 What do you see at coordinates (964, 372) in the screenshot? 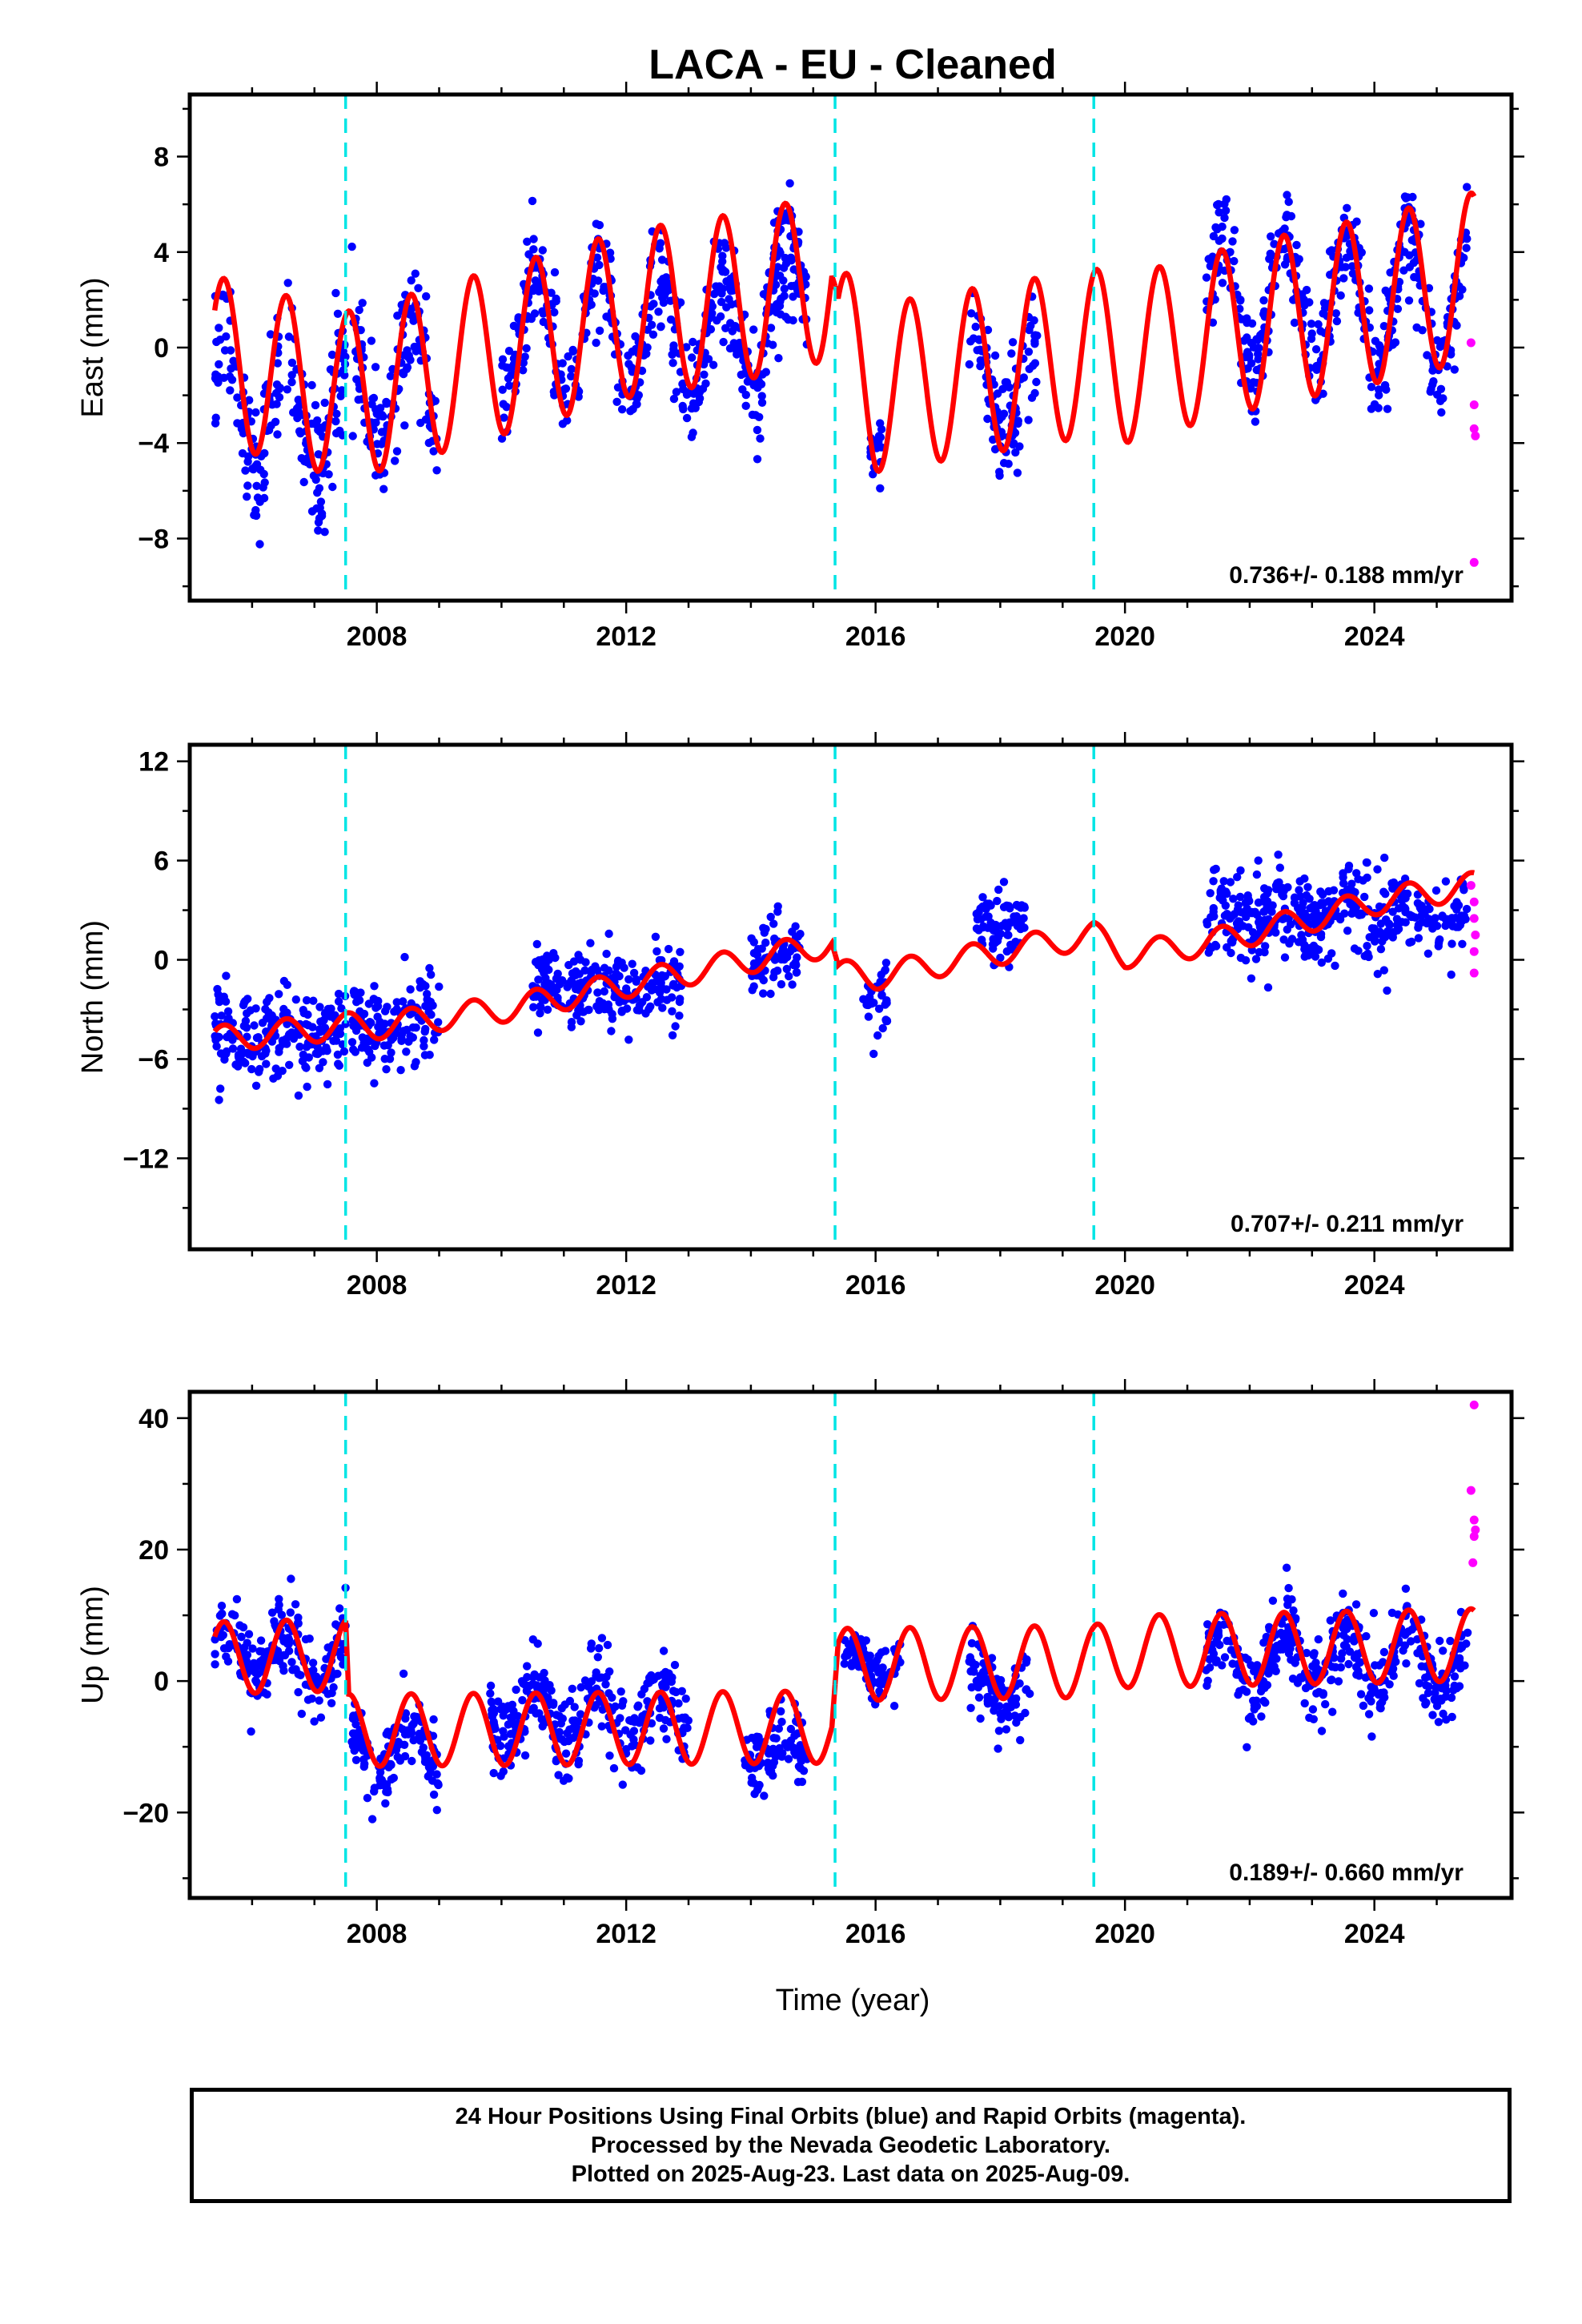
I see `model-curve-segment` at bounding box center [964, 372].